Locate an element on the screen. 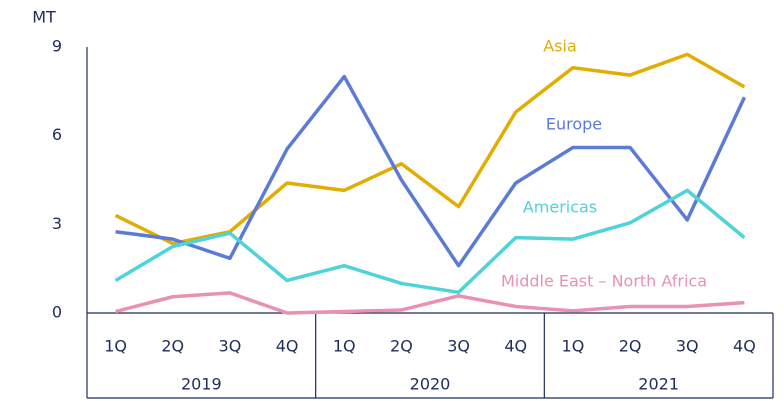  series-label: Asia is located at coordinates (560, 46).